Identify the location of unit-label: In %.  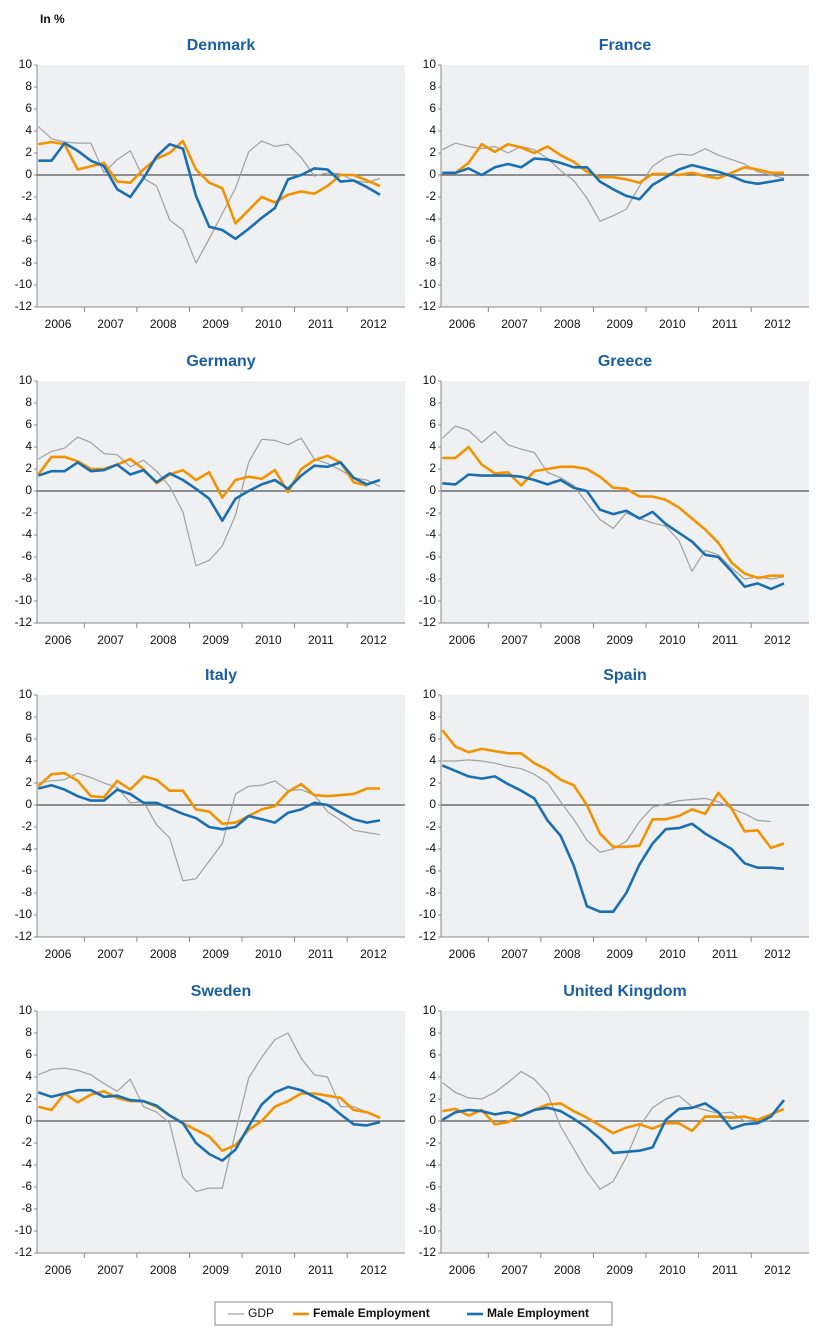
(52, 19).